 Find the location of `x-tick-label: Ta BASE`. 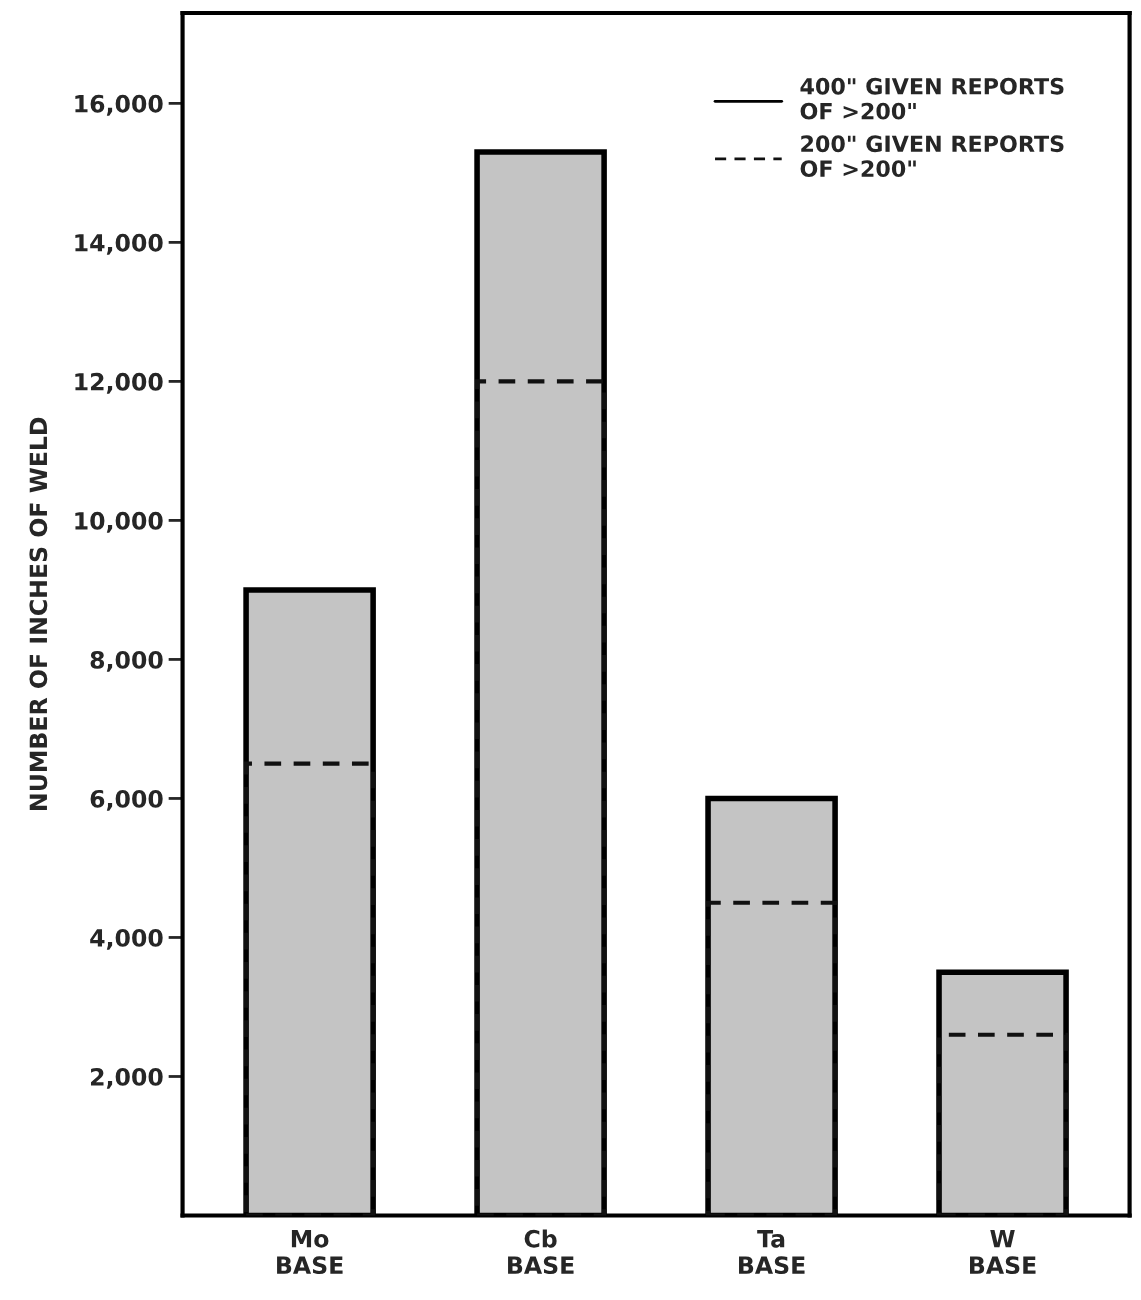

x-tick-label: Ta BASE is located at coordinates (772, 1252).